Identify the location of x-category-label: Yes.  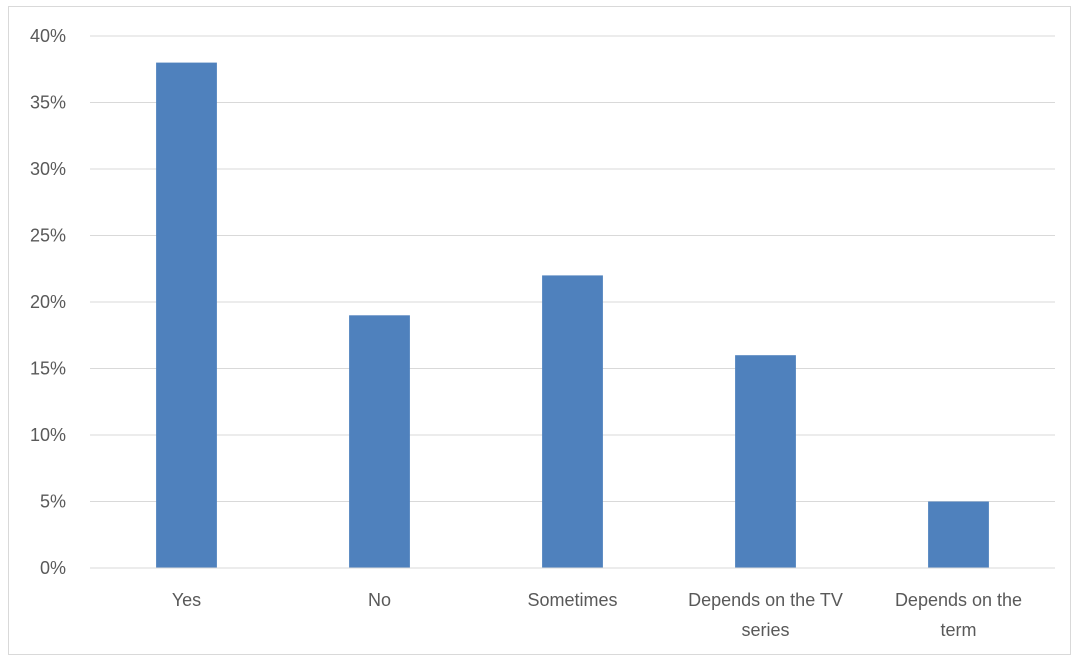
(186, 600).